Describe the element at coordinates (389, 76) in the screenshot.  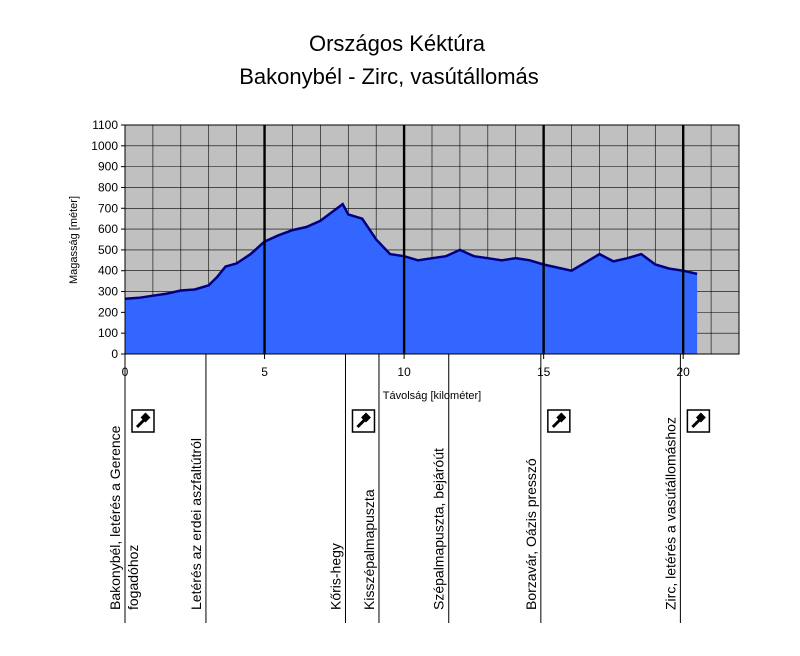
I see `chart-subtitle: Bakonybél - Zirc, vasútállomás` at that location.